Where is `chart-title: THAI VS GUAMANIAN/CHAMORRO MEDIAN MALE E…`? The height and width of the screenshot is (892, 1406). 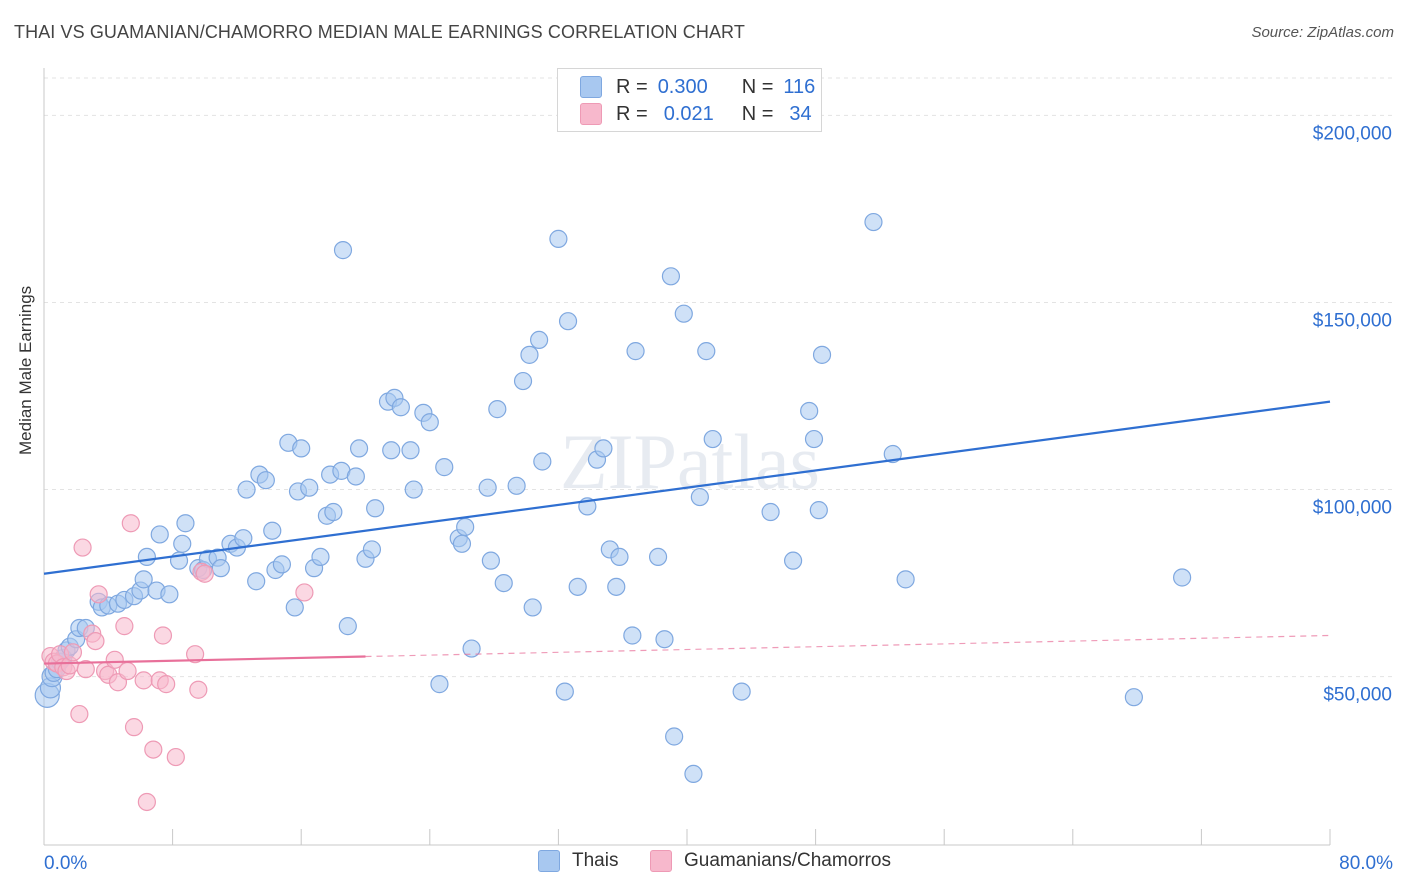 chart-title: THAI VS GUAMANIAN/CHAMORRO MEDIAN MALE E… is located at coordinates (379, 32).